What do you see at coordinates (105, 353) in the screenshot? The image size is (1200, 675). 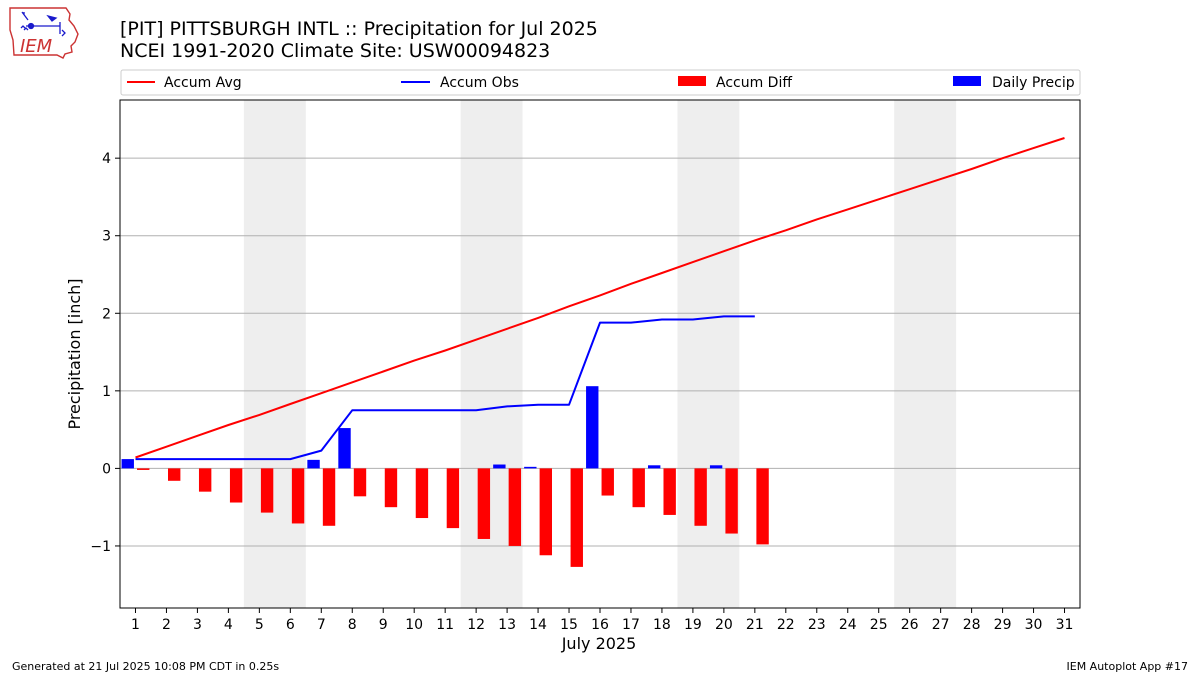 I see `y-axis-ticks: −1 0 1 2 3 4` at bounding box center [105, 353].